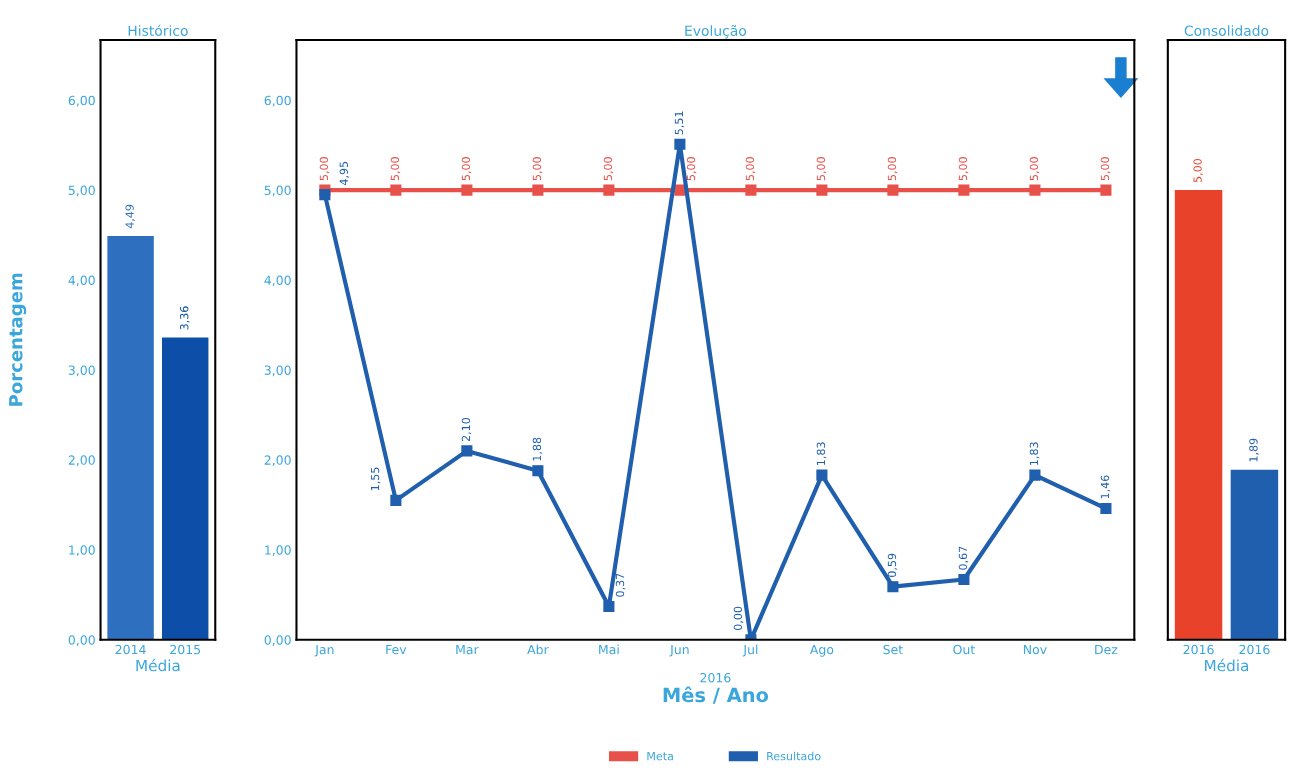 The width and height of the screenshot is (1289, 768). Describe the element at coordinates (620, 585) in the screenshot. I see `data-label: 0,37` at that location.